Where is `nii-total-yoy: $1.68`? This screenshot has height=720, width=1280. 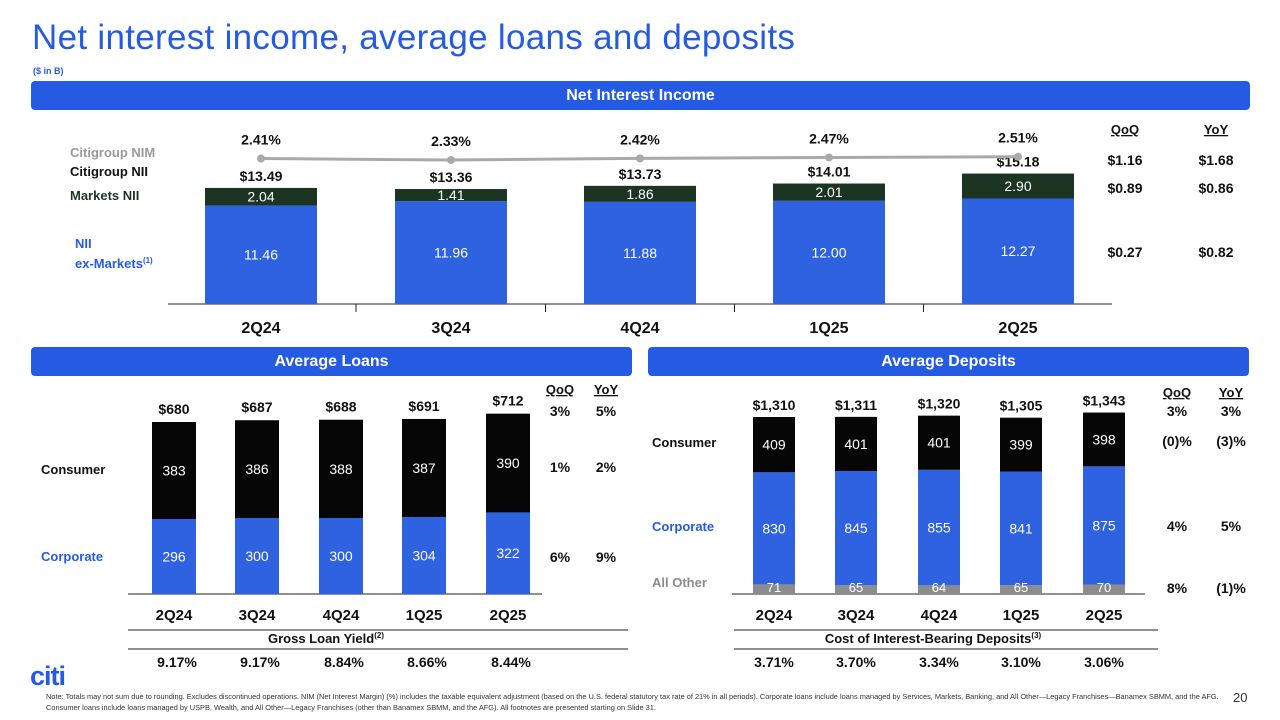 nii-total-yoy: $1.68 is located at coordinates (1215, 160).